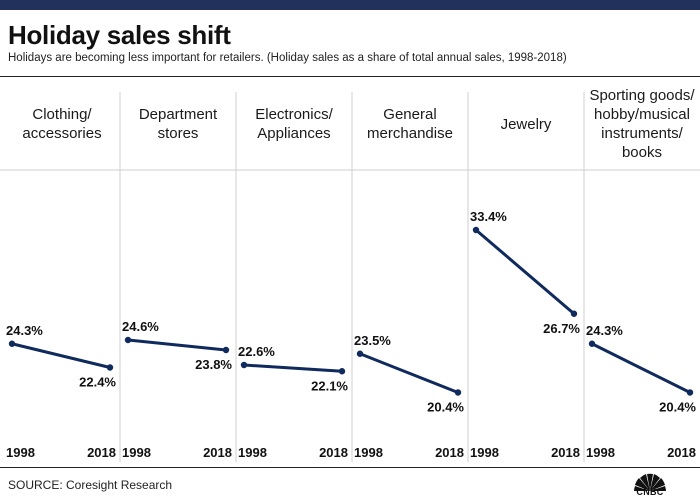 The width and height of the screenshot is (700, 500). What do you see at coordinates (410, 114) in the screenshot?
I see `category-label-line: General` at bounding box center [410, 114].